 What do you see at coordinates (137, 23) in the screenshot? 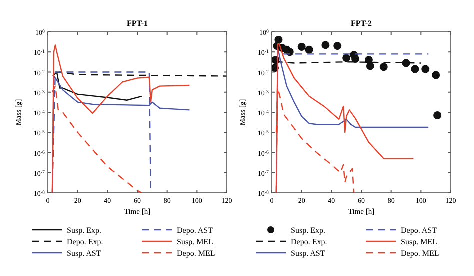
I see `chart-title: FPT-1` at bounding box center [137, 23].